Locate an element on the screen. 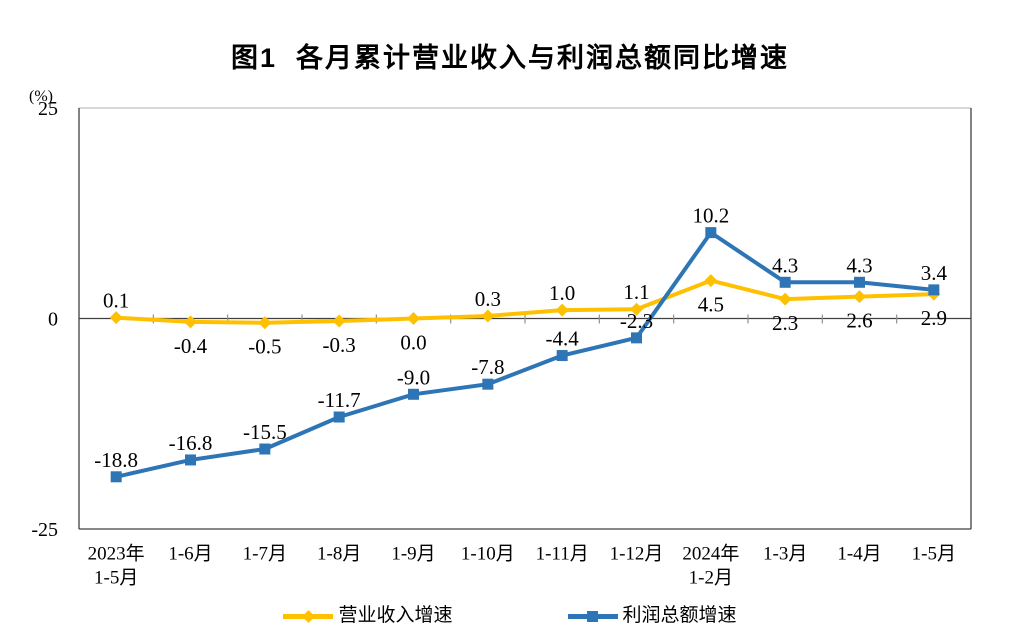 The height and width of the screenshot is (643, 1020). data-point-label: -0.4 is located at coordinates (191, 346).